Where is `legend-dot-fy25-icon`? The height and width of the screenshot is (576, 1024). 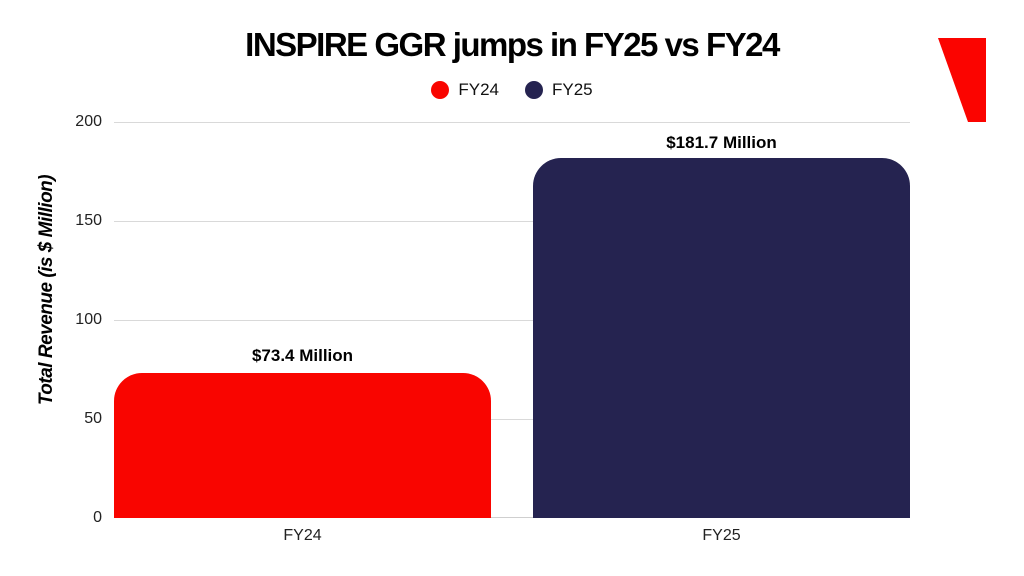
legend-dot-fy25-icon is located at coordinates (534, 90).